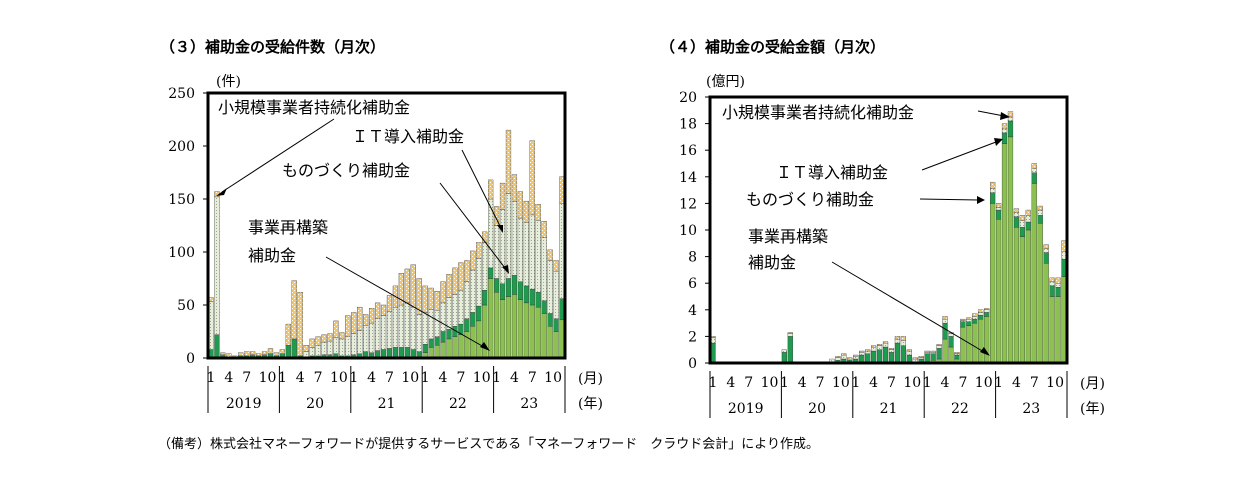 This screenshot has height=494, width=1241. What do you see at coordinates (959, 156) in the screenshot?
I see `arrow-it` at bounding box center [959, 156].